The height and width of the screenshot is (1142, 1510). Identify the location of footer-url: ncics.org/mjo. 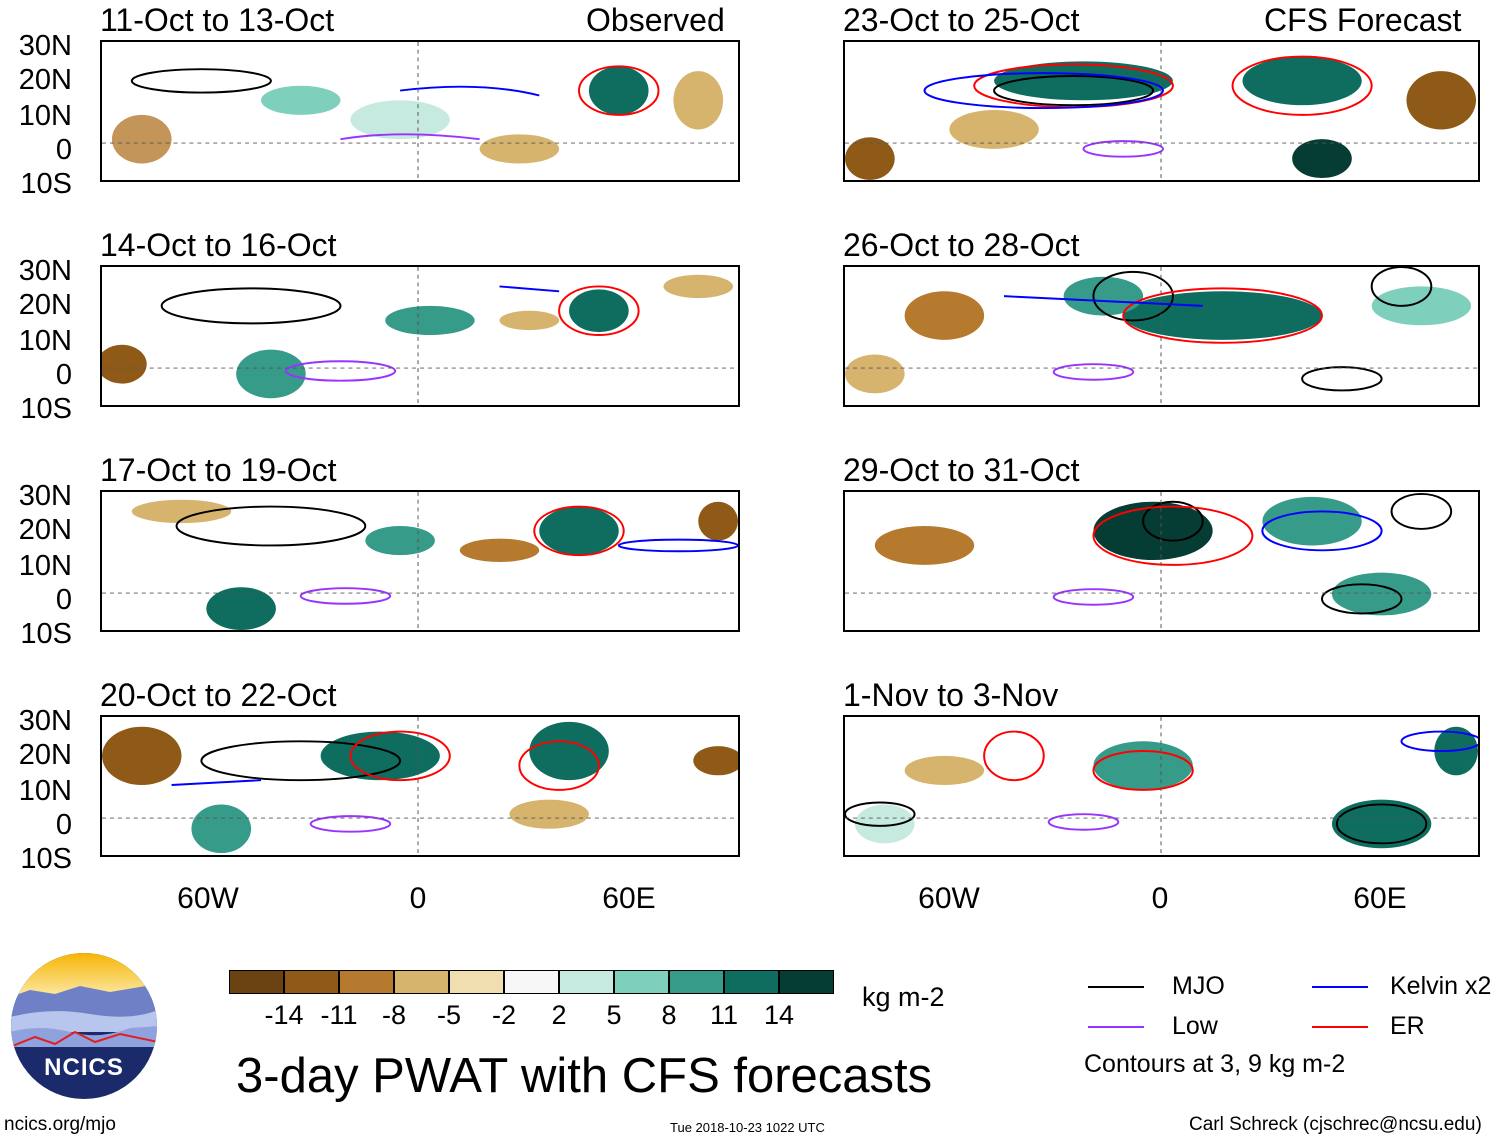
(60, 1124).